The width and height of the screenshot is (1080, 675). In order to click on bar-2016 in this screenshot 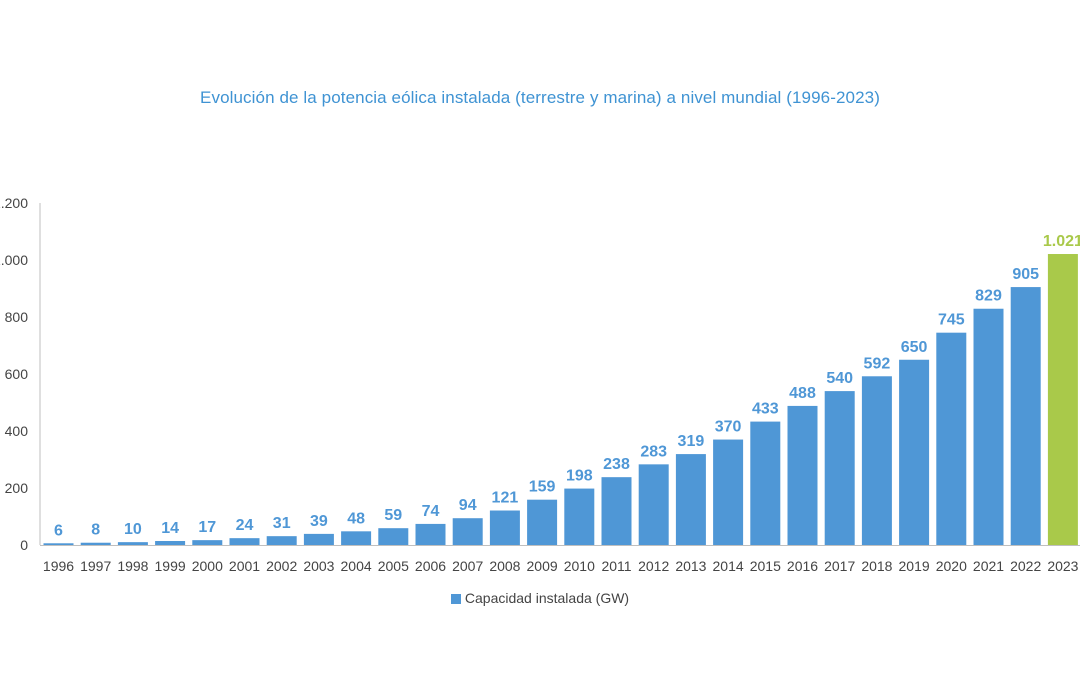, I will do `click(802, 475)`.